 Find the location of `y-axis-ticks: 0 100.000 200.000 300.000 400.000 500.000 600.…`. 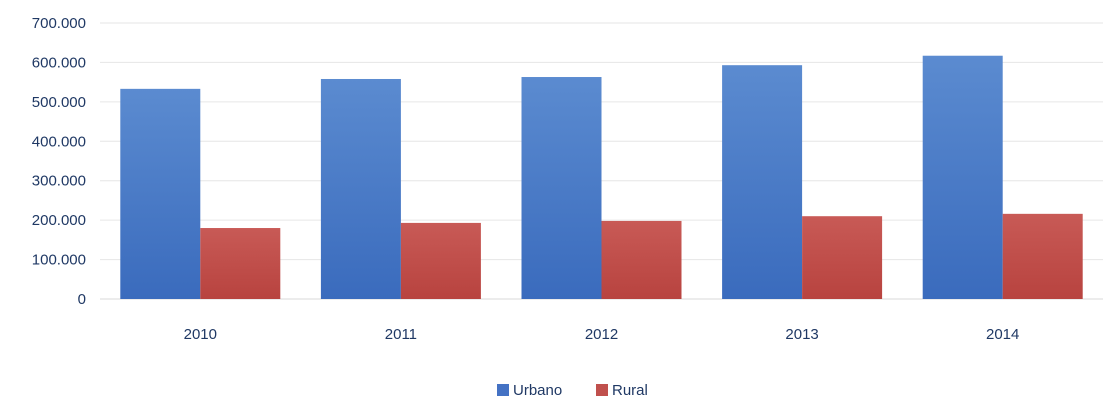

y-axis-ticks: 0 100.000 200.000 300.000 400.000 500.000 600.… is located at coordinates (59, 161).